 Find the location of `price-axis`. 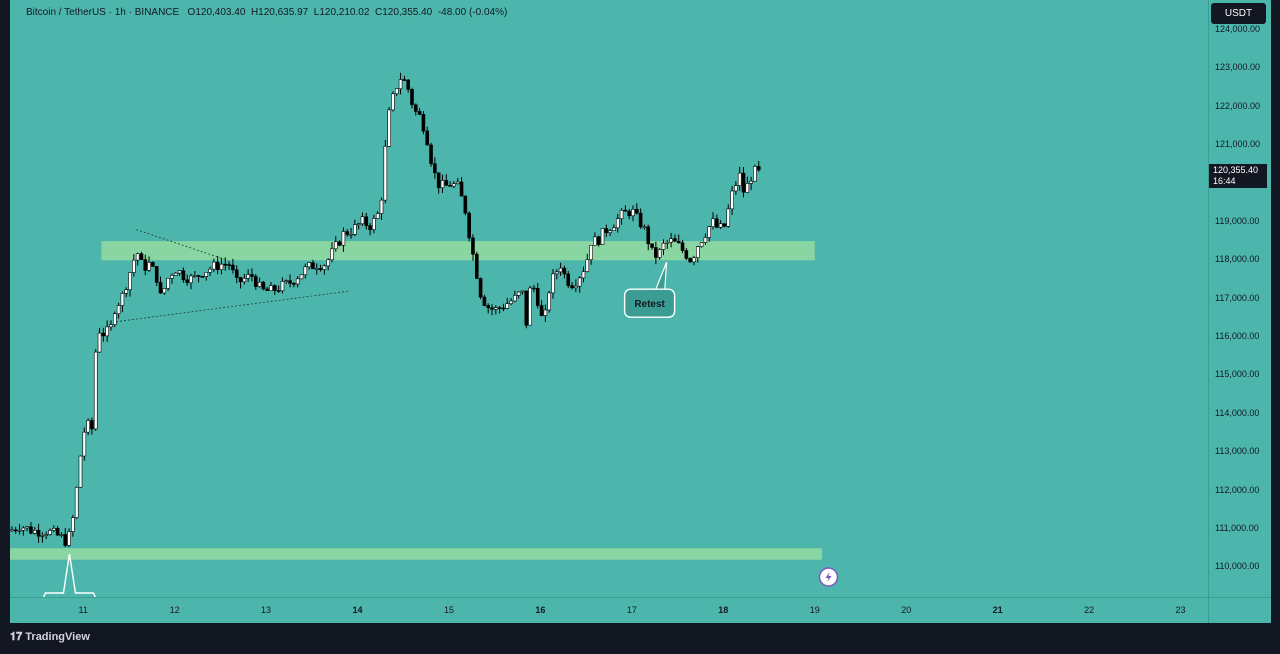

price-axis is located at coordinates (1239, 298).